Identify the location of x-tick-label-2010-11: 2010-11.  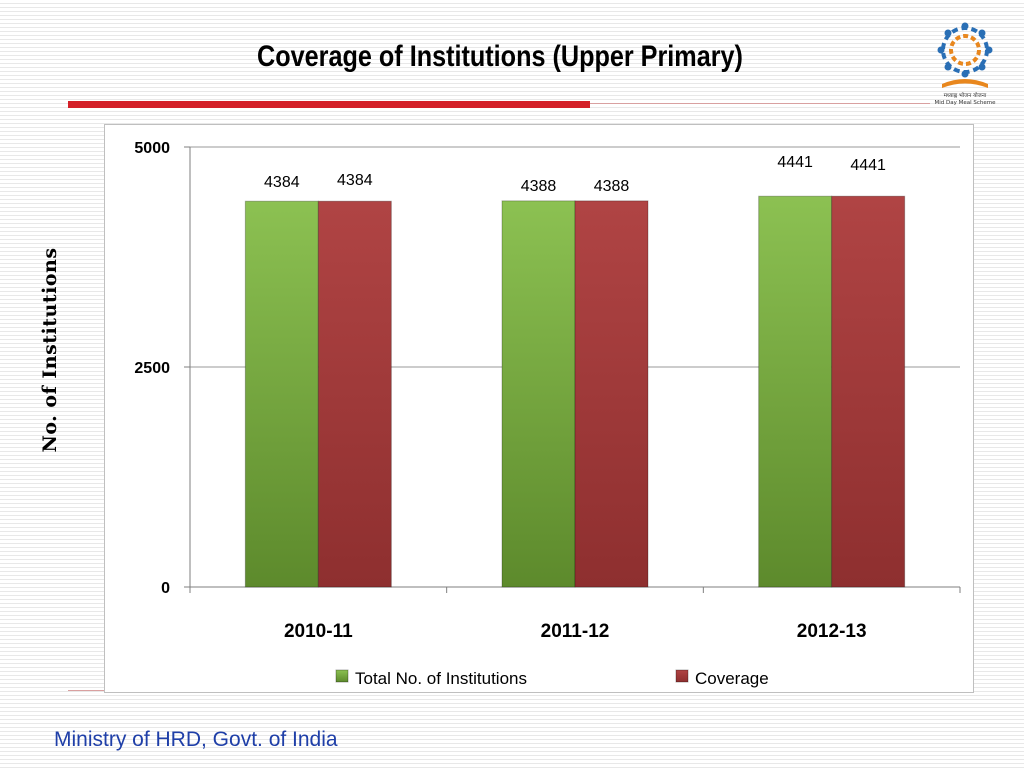
(318, 631).